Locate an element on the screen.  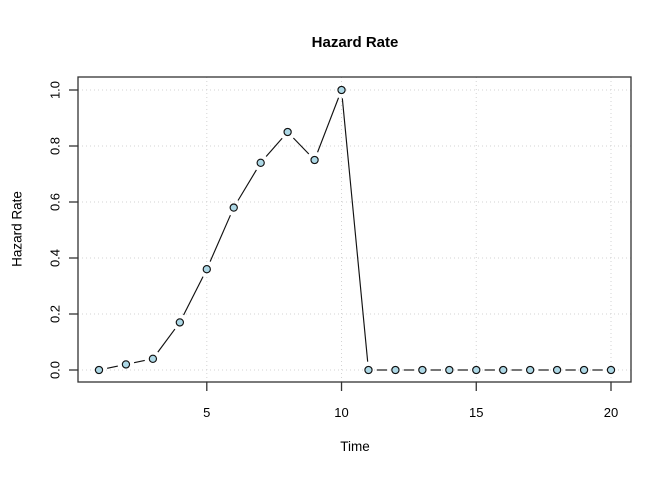
x-tick-label: 20 is located at coordinates (611, 412).